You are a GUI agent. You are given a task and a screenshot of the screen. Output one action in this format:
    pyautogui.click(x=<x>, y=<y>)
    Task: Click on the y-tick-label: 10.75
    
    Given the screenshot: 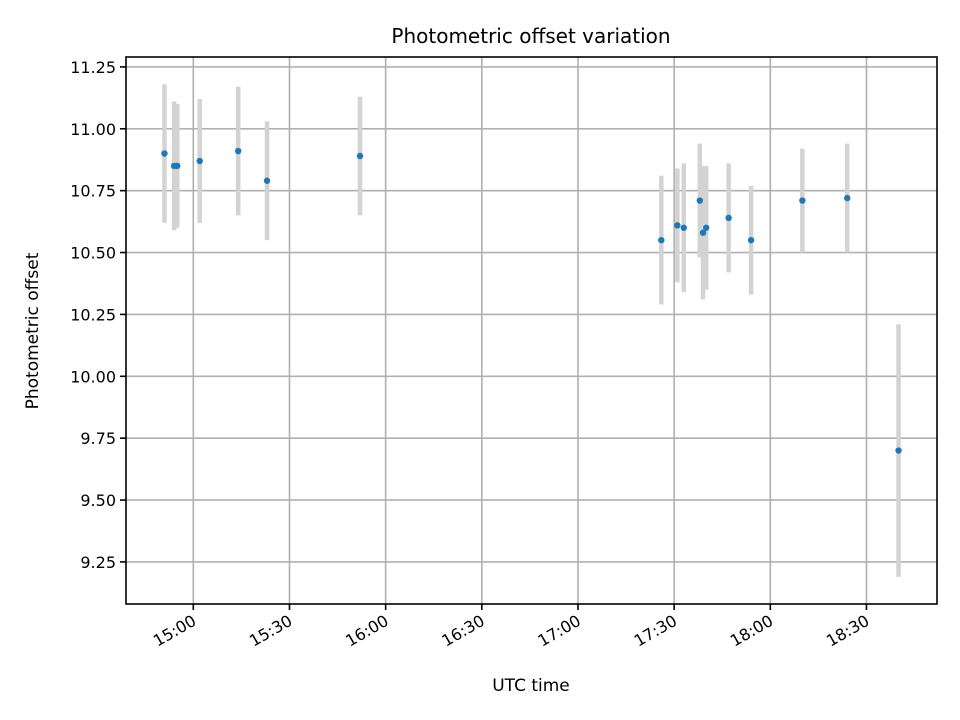 What is the action you would take?
    pyautogui.click(x=93, y=191)
    